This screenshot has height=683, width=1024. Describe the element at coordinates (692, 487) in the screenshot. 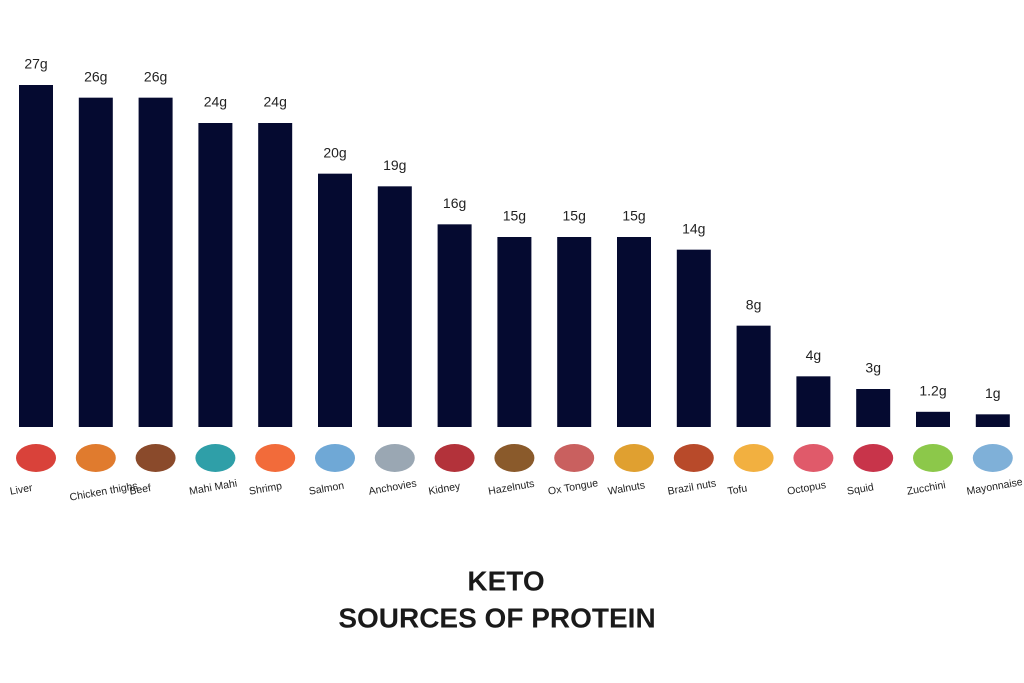

I see `x-tick-label: Brazil nuts` at that location.